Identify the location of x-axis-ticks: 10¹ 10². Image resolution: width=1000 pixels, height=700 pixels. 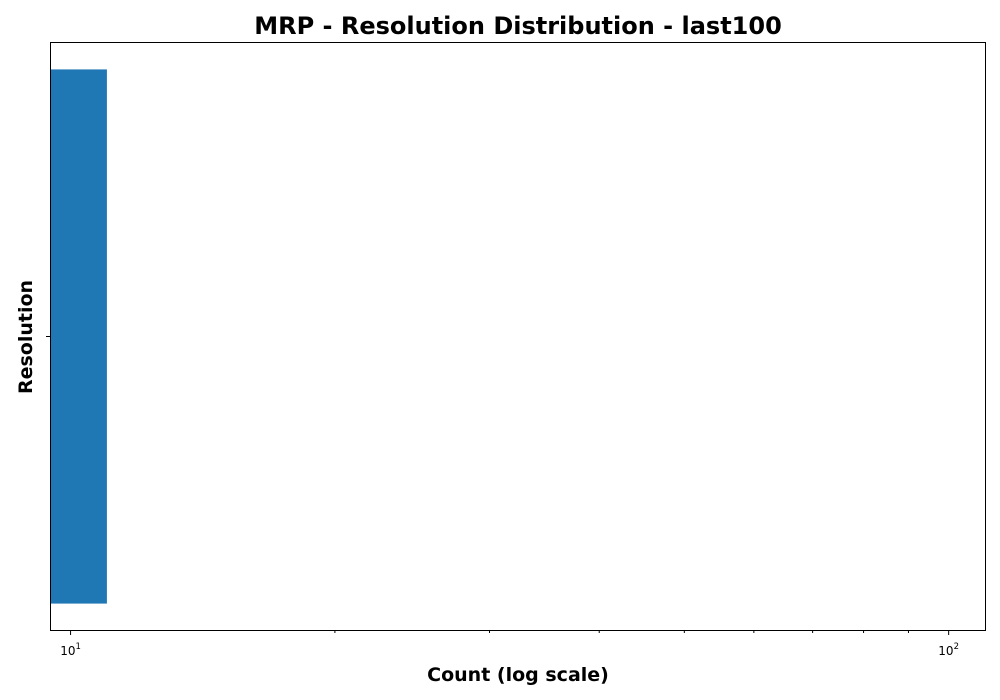
(509, 644).